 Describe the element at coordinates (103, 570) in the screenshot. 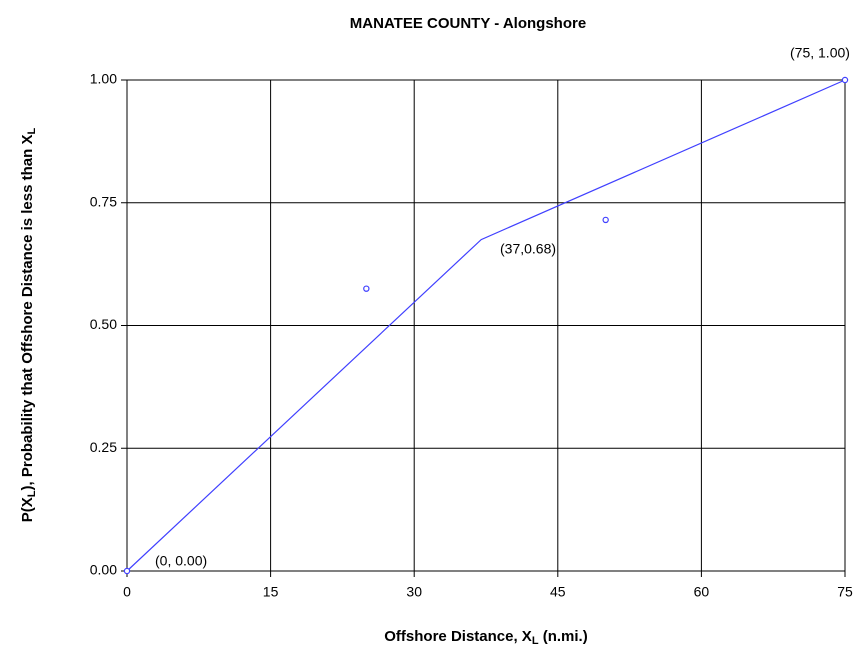

I see `y-tick-label: 0.00` at that location.